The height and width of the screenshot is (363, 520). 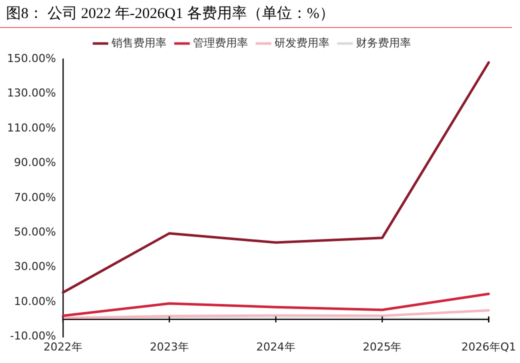 What do you see at coordinates (169, 347) in the screenshot?
I see `x-tick-label: 2023年` at bounding box center [169, 347].